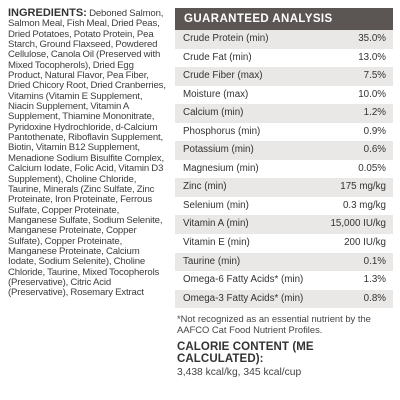  What do you see at coordinates (363, 187) in the screenshot?
I see `nutrient-value: 175 mg/kg` at bounding box center [363, 187].